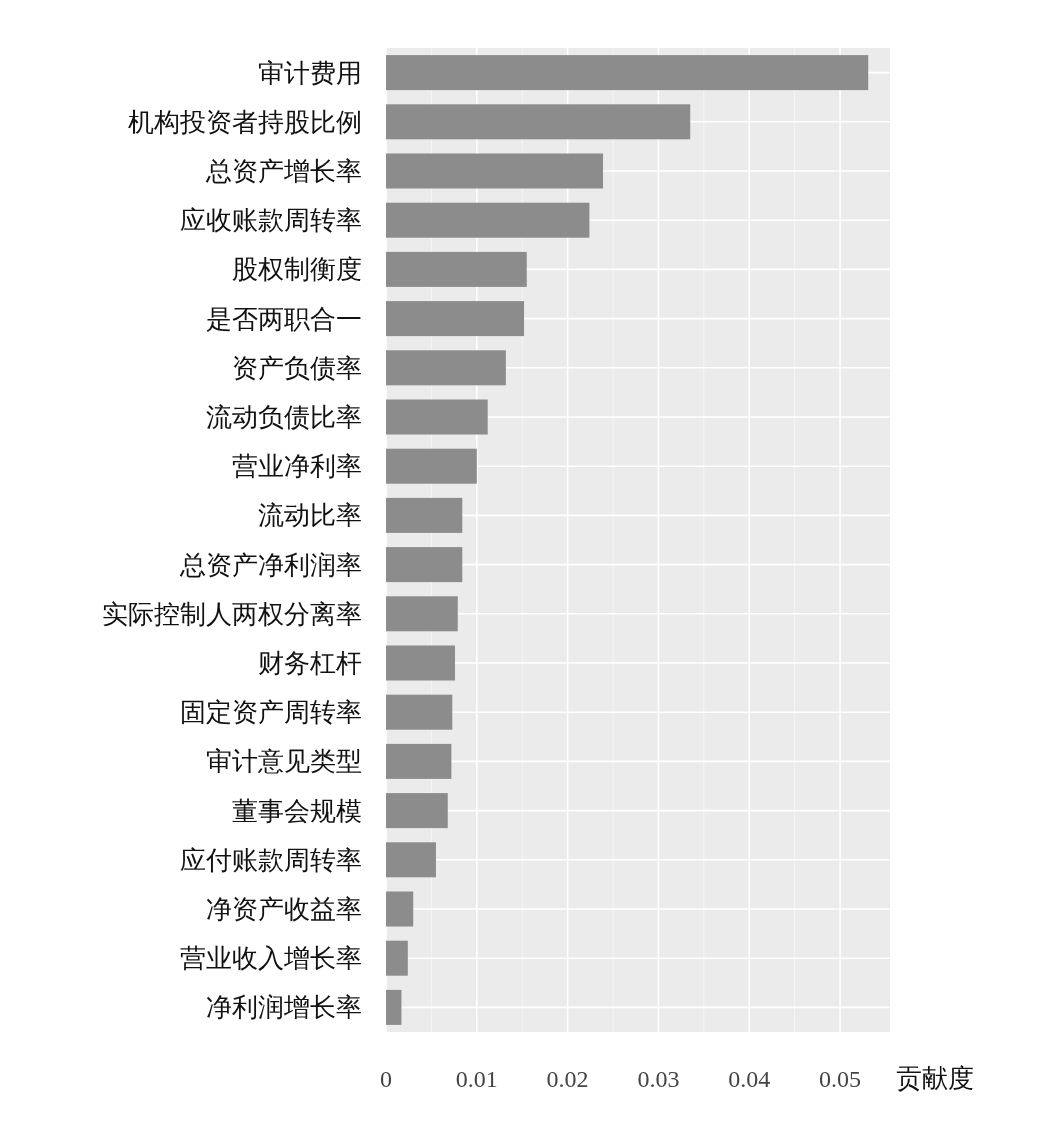 The width and height of the screenshot is (1061, 1122). What do you see at coordinates (297, 368) in the screenshot?
I see `y-tick-label: 资产负债率` at bounding box center [297, 368].